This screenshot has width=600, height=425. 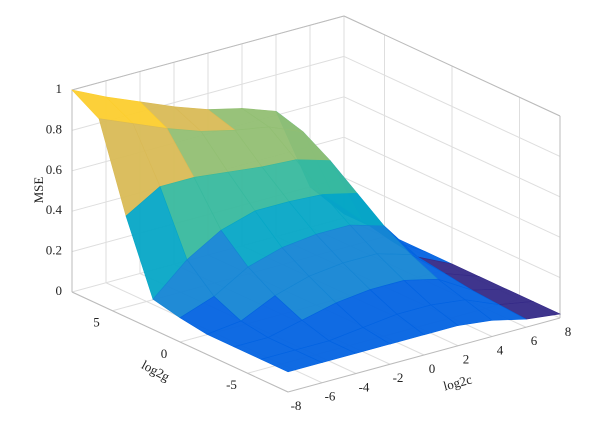 What do you see at coordinates (500, 349) in the screenshot?
I see `x-tick-label: 4` at bounding box center [500, 349].